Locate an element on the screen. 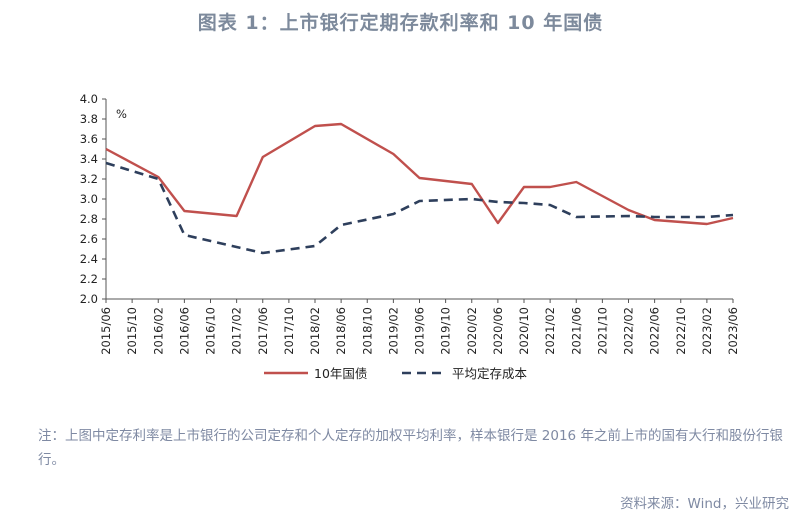 This screenshot has width=801, height=526. x-tick-label: 2019/06 is located at coordinates (420, 331).